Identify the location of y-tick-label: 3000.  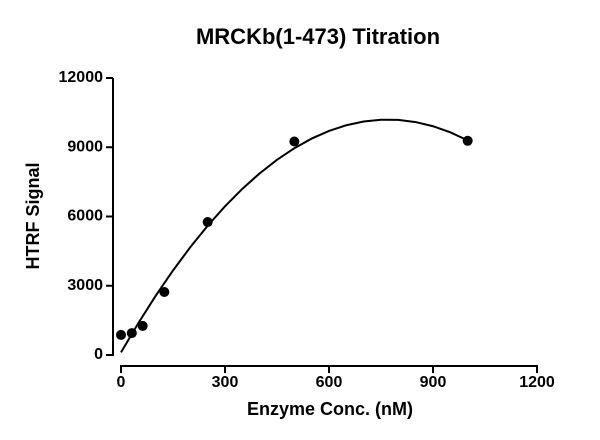
(85, 285).